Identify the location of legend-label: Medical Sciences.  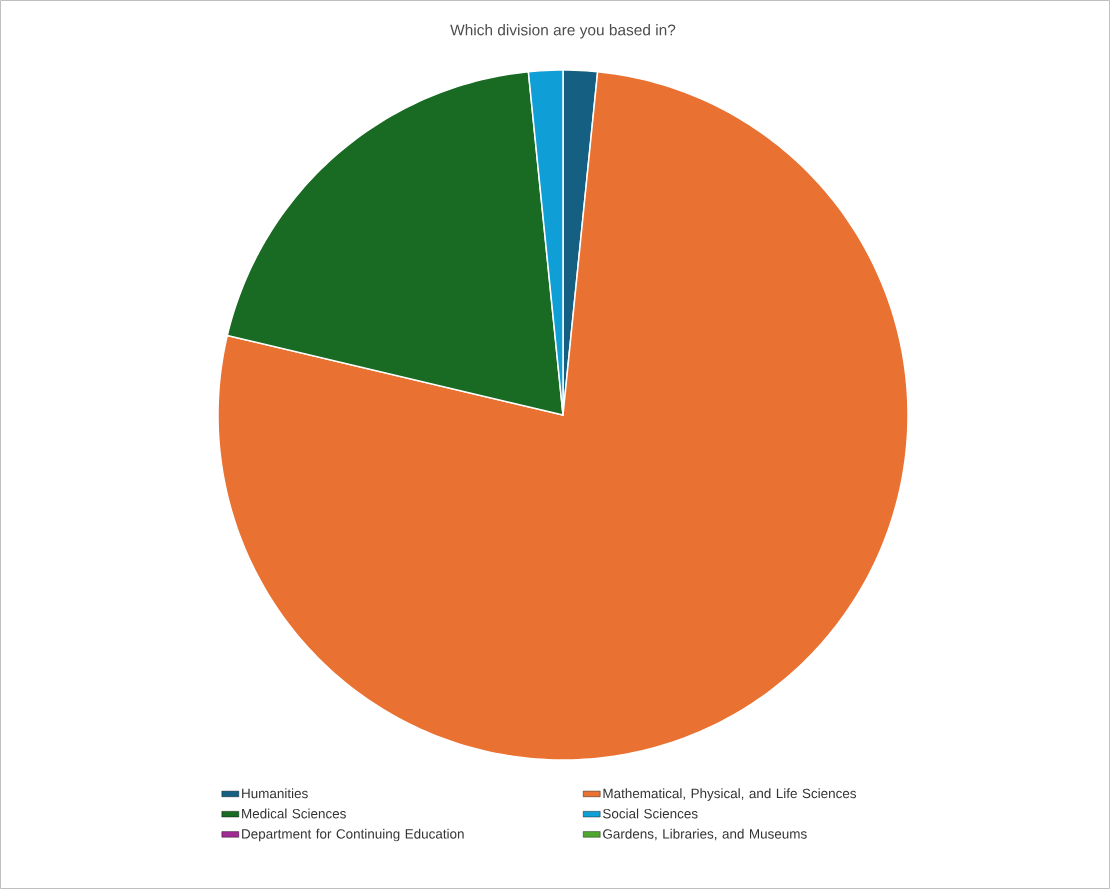
(294, 813).